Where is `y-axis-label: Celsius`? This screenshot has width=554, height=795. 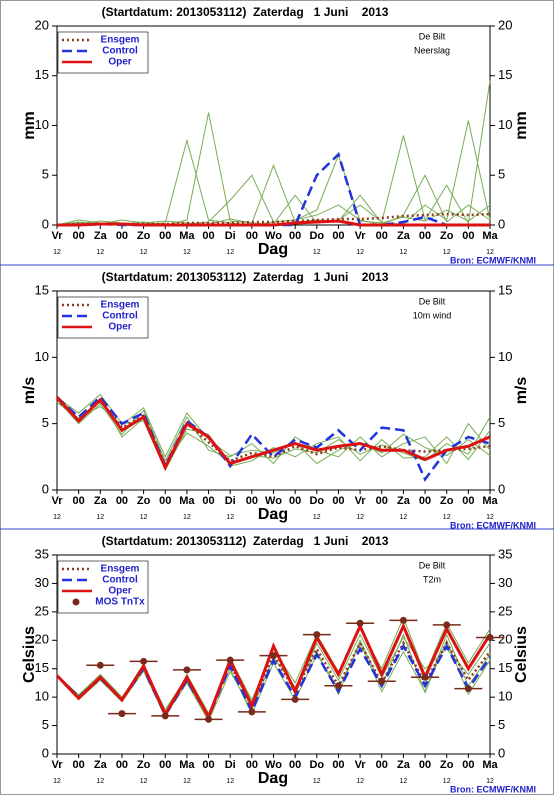 y-axis-label: Celsius is located at coordinates (29, 654).